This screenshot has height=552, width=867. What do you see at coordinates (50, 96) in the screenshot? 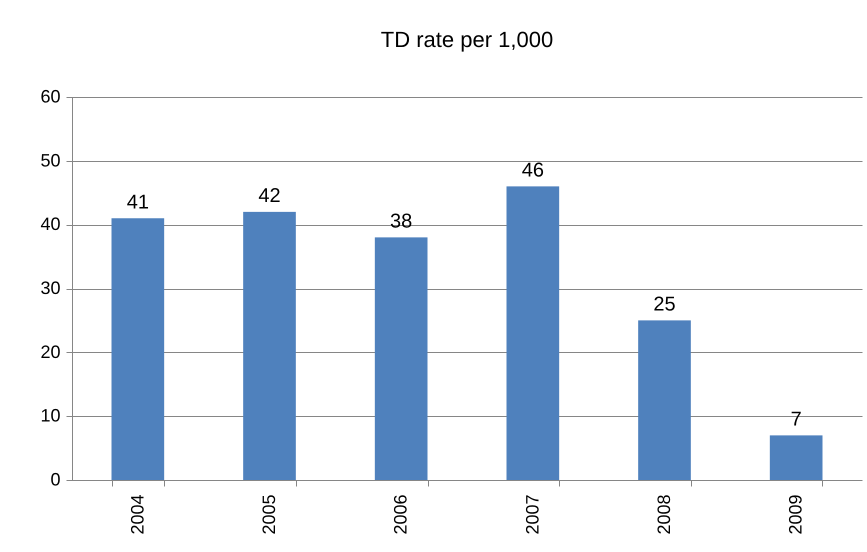
I see `y-tick-label: 60` at bounding box center [50, 96].